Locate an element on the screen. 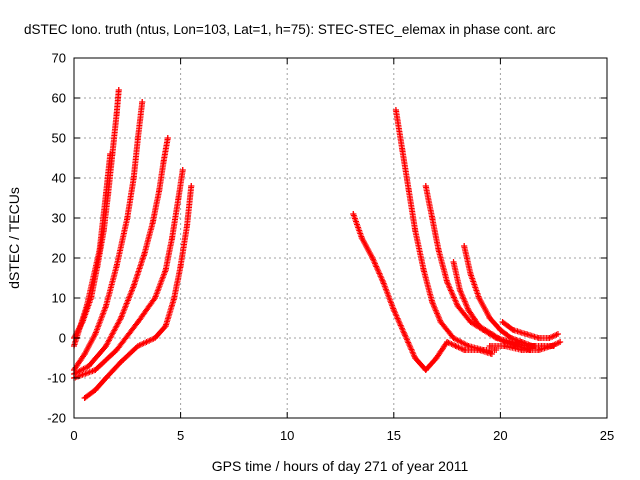 The width and height of the screenshot is (640, 480). y-tick-label: 30 is located at coordinates (59, 218).